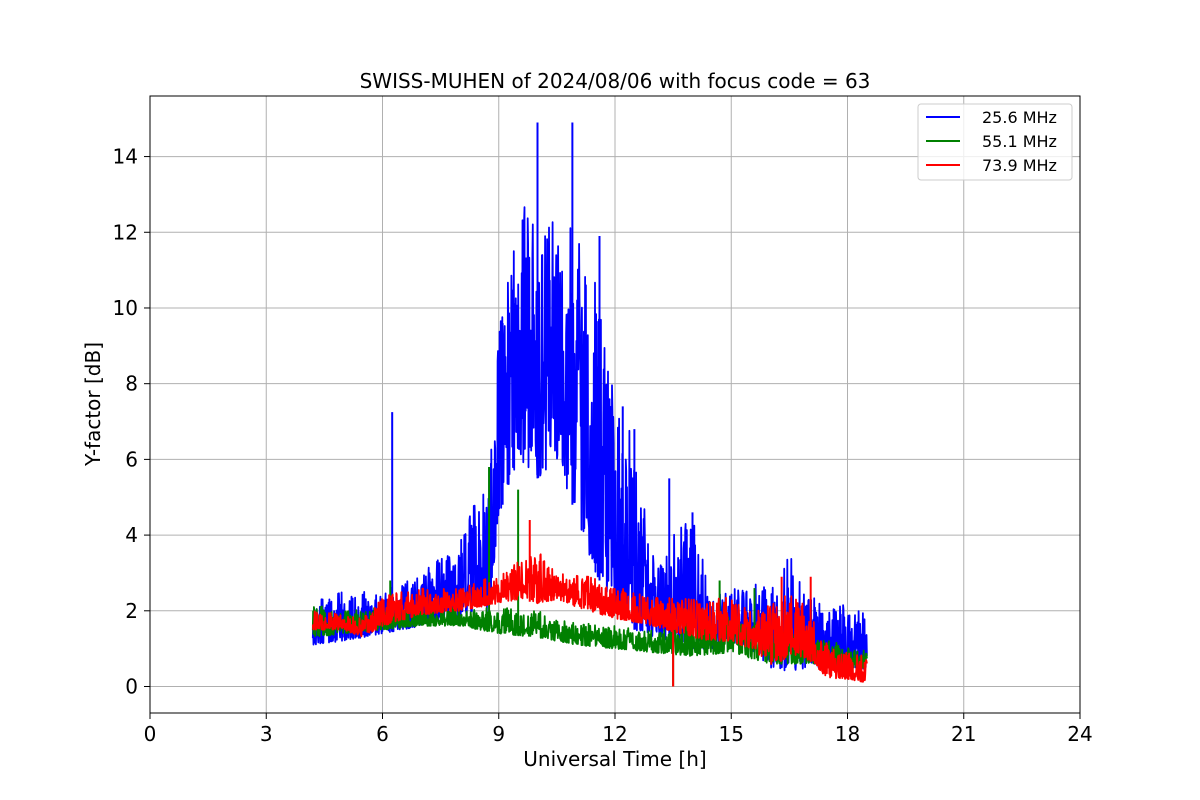 This screenshot has width=1200, height=800. What do you see at coordinates (1019, 141) in the screenshot?
I see `legend-label-55-1: 55.1 MHz` at bounding box center [1019, 141].